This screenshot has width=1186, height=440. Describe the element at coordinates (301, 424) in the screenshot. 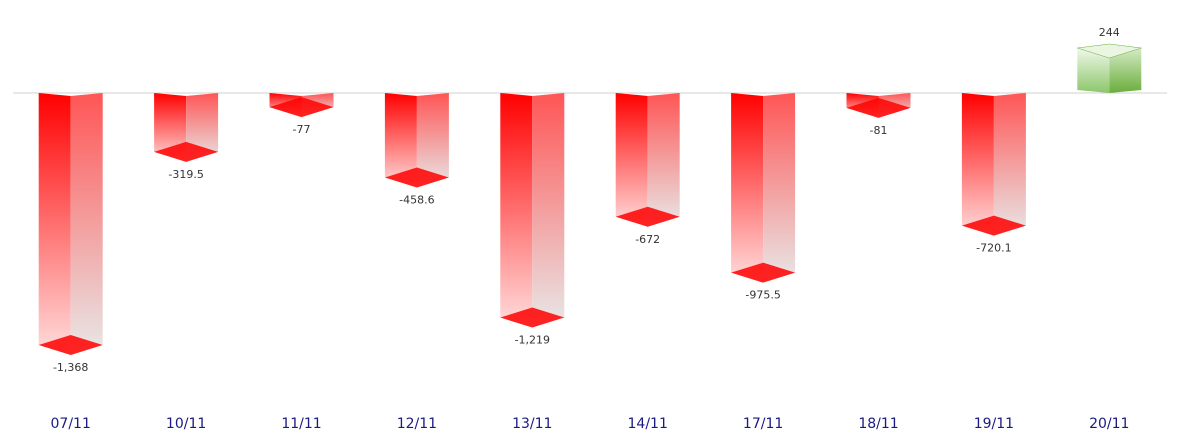

I see `x-tick-label: 11/11` at that location.